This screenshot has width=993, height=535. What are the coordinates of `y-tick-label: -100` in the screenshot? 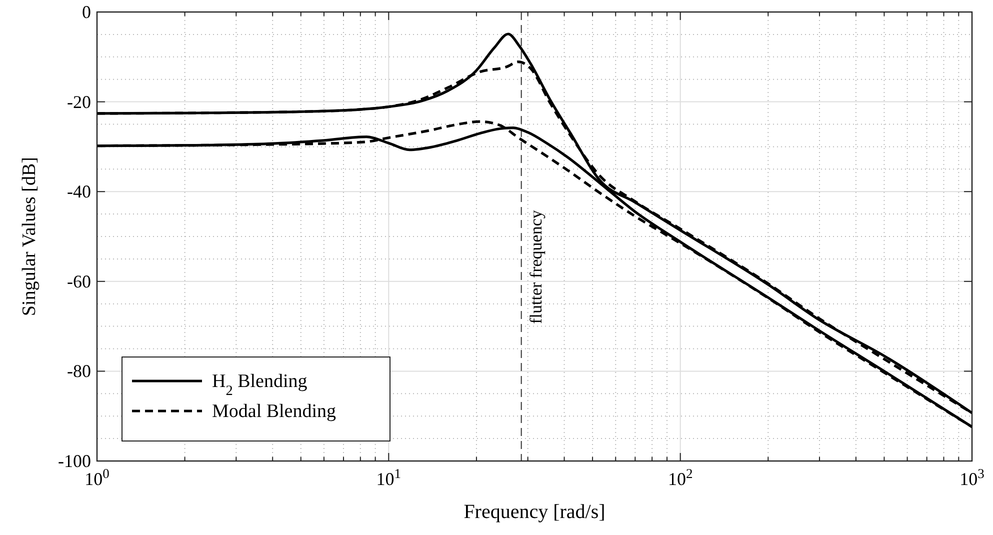 It's located at (74, 461).